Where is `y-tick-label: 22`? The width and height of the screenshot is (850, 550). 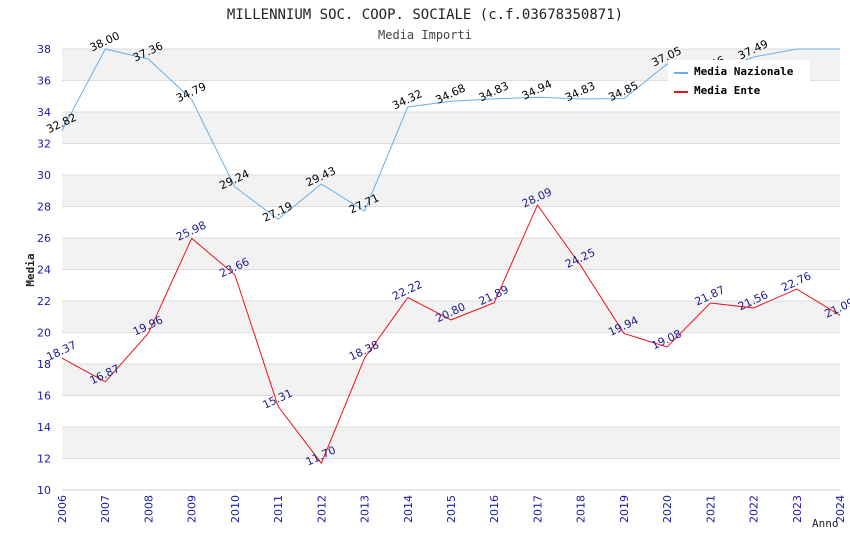 y-tick-label: 22 is located at coordinates (44, 301).